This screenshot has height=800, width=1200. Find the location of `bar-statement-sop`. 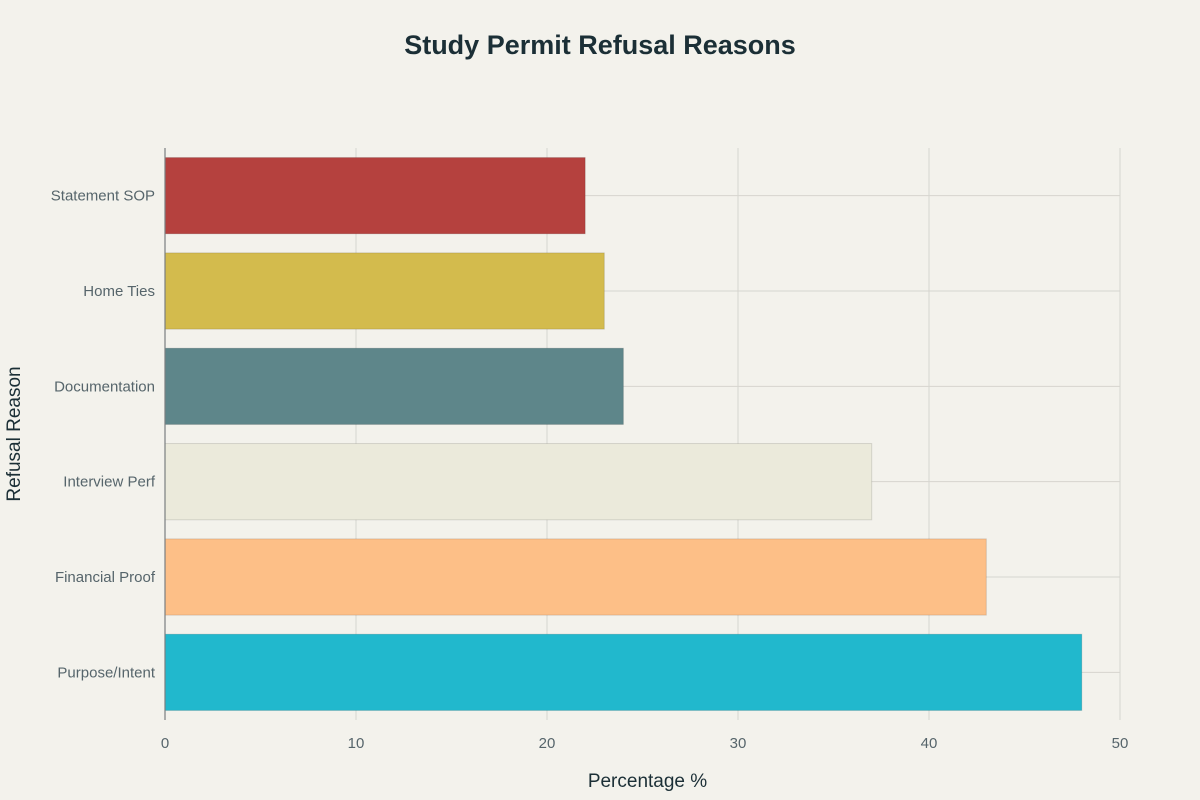

bar-statement-sop is located at coordinates (375, 196).